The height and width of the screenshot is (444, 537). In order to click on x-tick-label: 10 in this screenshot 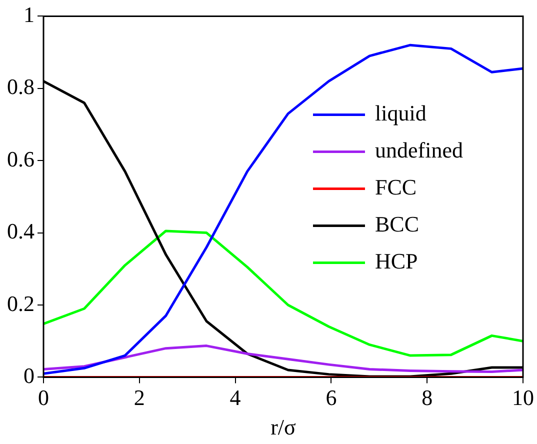, I will do `click(523, 397)`.